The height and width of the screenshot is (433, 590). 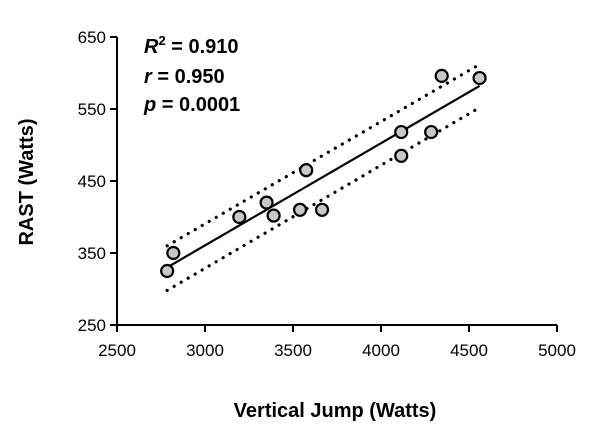 What do you see at coordinates (92, 325) in the screenshot?
I see `y-tick-label: 250` at bounding box center [92, 325].